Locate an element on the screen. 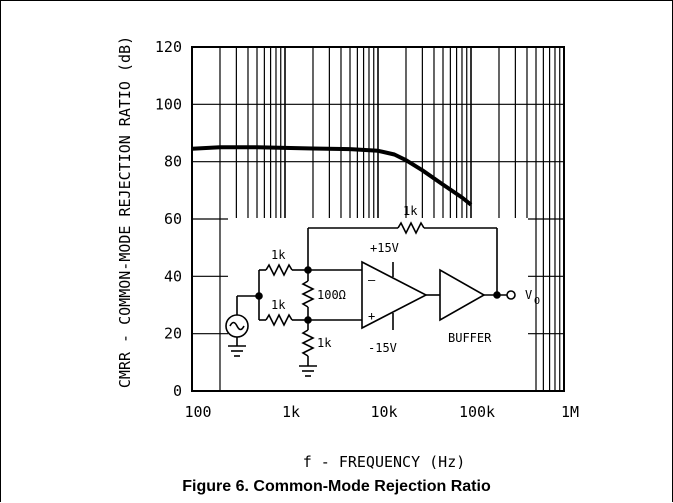 This screenshot has width=673, height=503. x-tick-label: 100 is located at coordinates (197, 412).